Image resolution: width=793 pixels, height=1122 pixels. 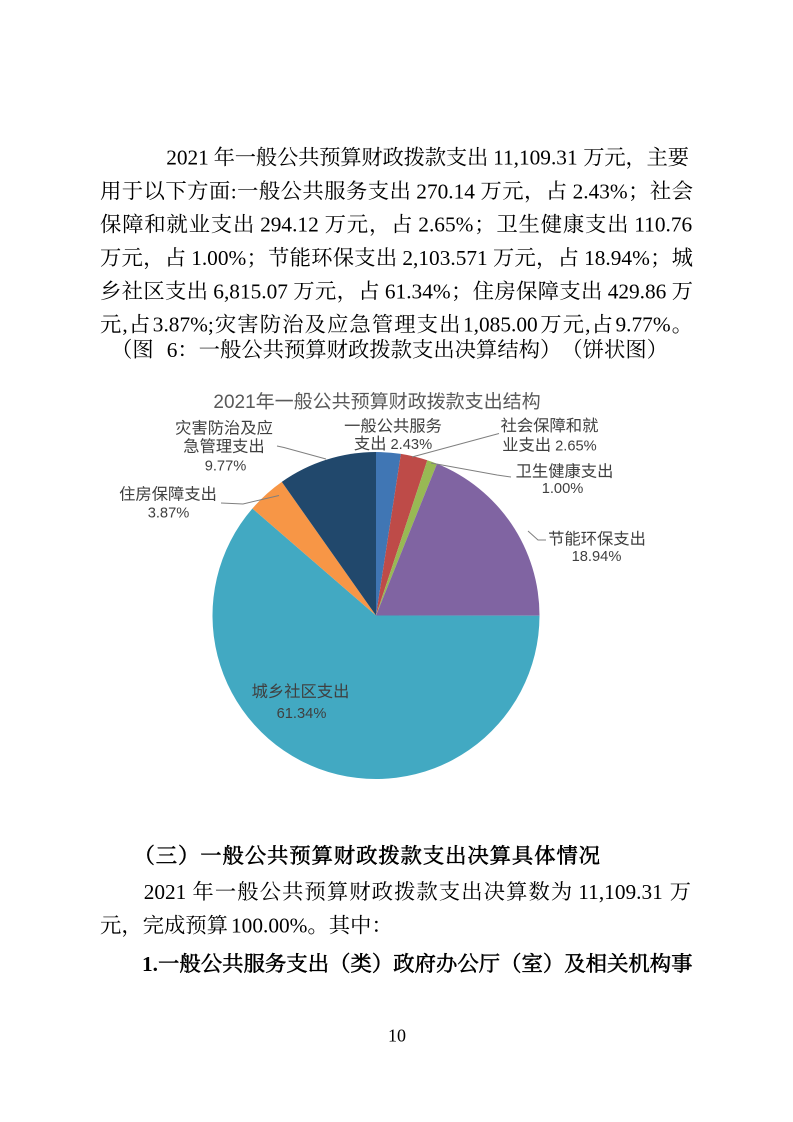 What do you see at coordinates (289, 225) in the screenshot?
I see `svg-text: 294.12` at bounding box center [289, 225].